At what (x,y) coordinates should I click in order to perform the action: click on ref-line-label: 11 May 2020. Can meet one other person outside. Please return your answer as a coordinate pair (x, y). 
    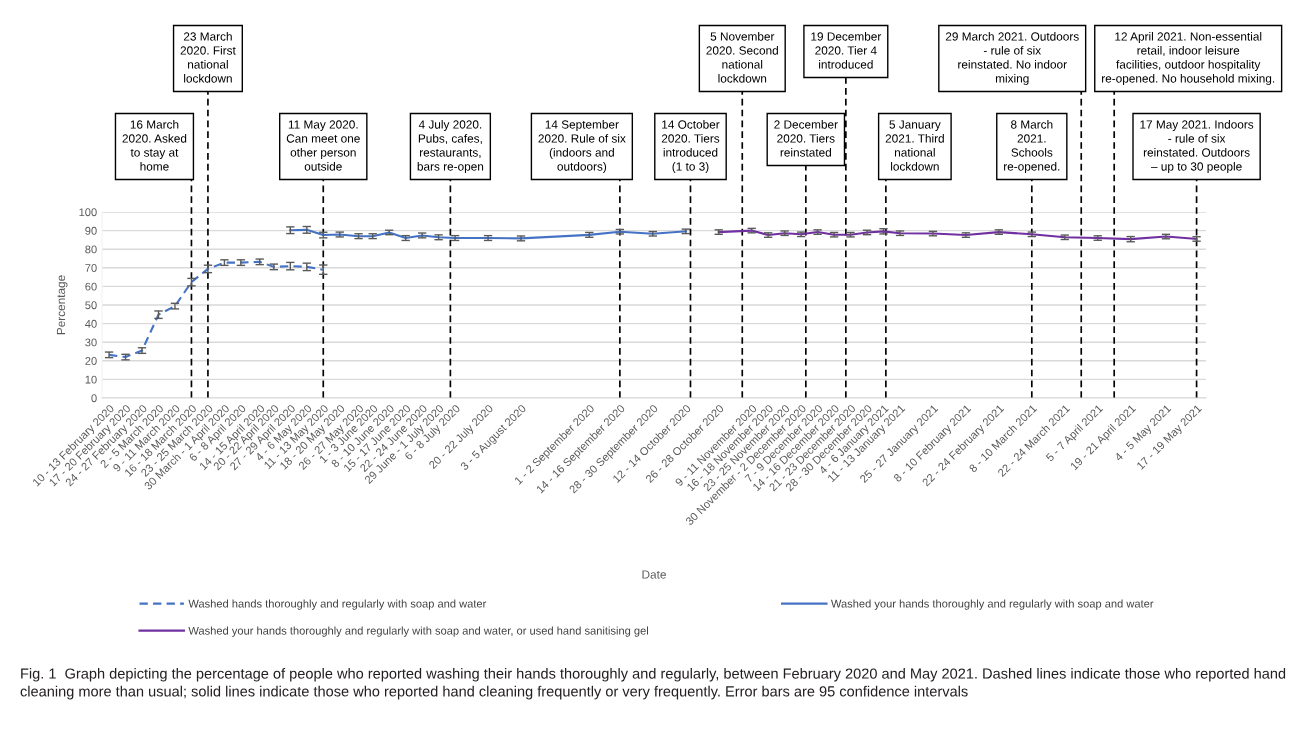
    Looking at the image, I should click on (323, 145).